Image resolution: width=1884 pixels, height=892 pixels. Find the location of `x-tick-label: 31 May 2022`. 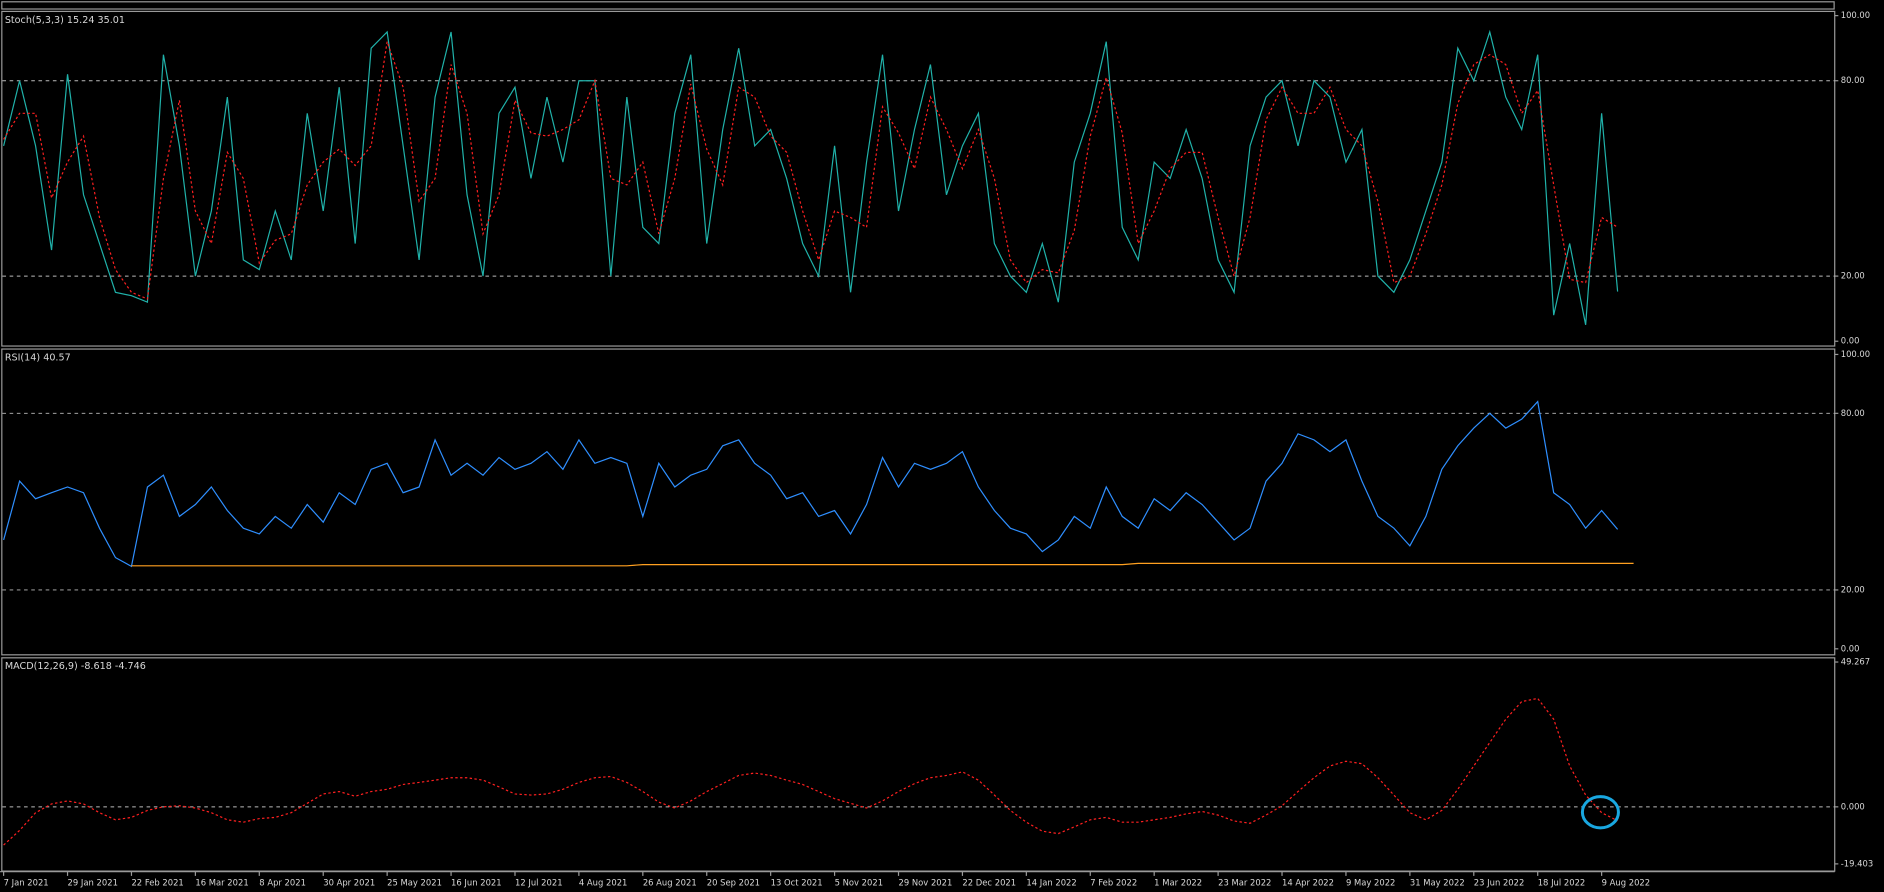

x-tick-label: 31 May 2022 is located at coordinates (1437, 883).